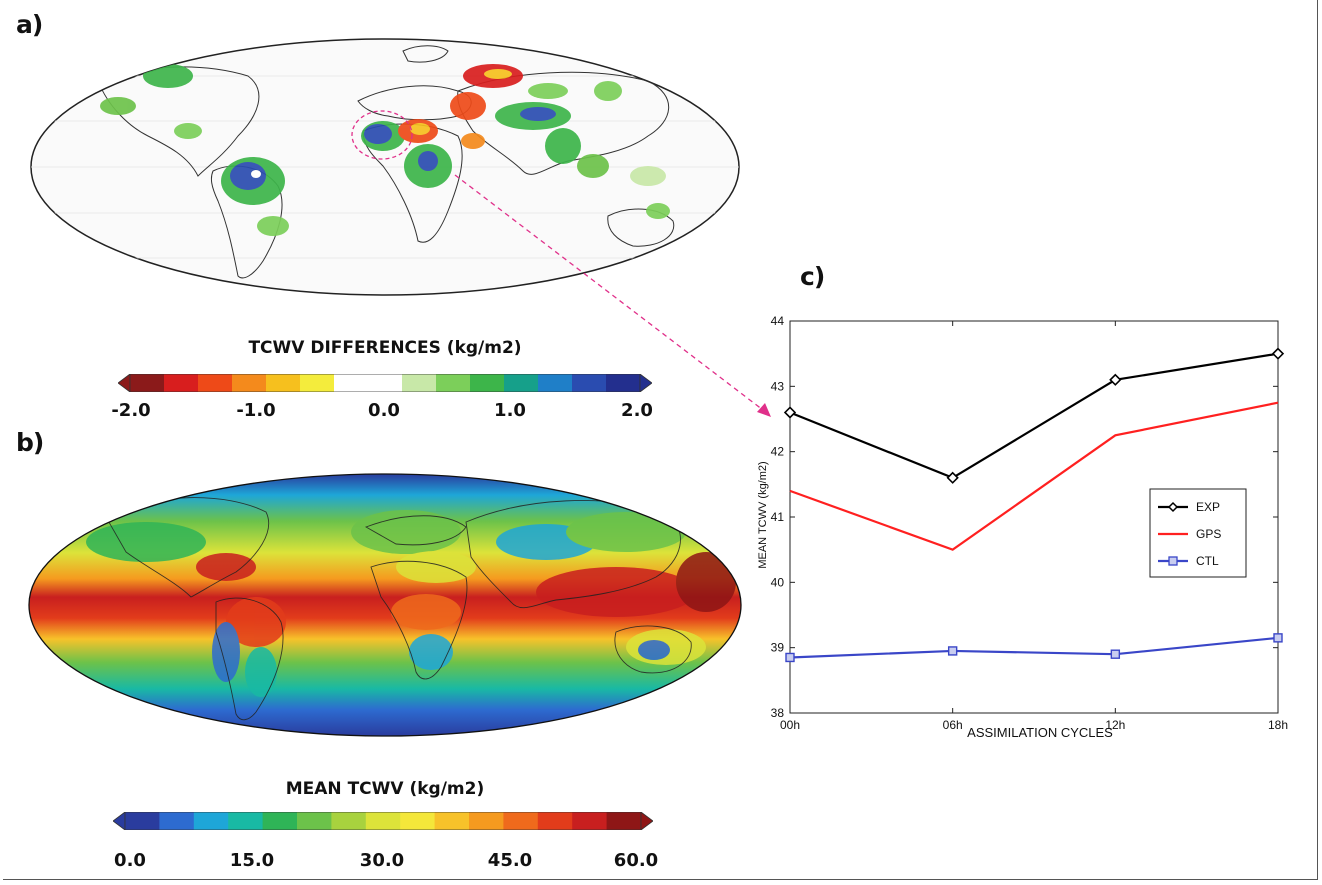  I want to click on colorbar-b-tick: 60.0, so click(636, 860).